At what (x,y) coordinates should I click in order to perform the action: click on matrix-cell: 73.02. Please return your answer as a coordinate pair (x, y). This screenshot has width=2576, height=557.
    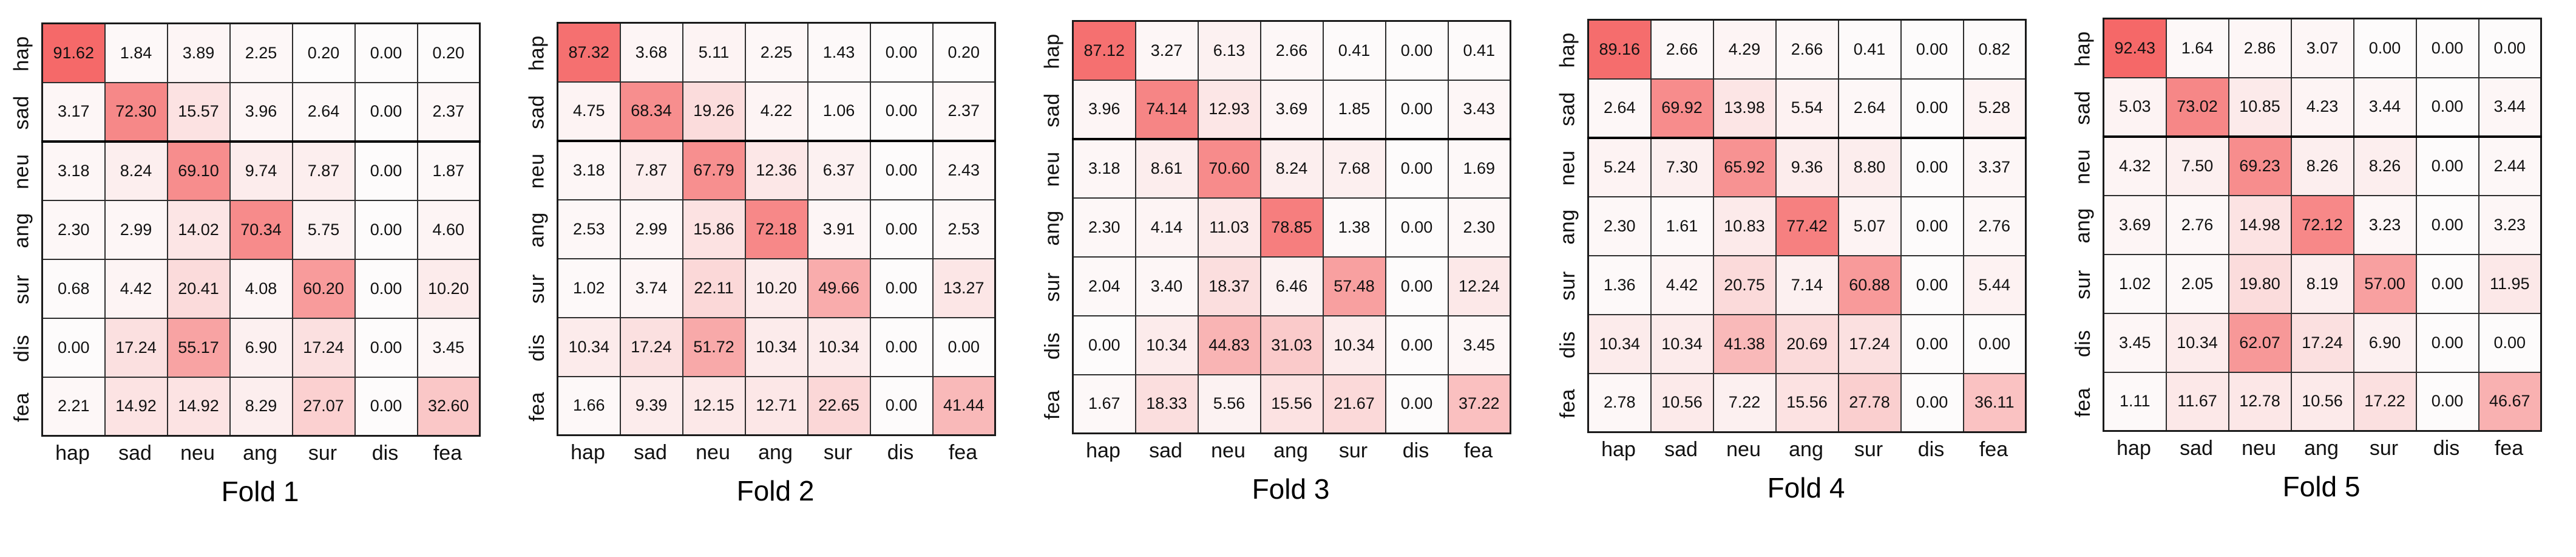
    Looking at the image, I should click on (2197, 107).